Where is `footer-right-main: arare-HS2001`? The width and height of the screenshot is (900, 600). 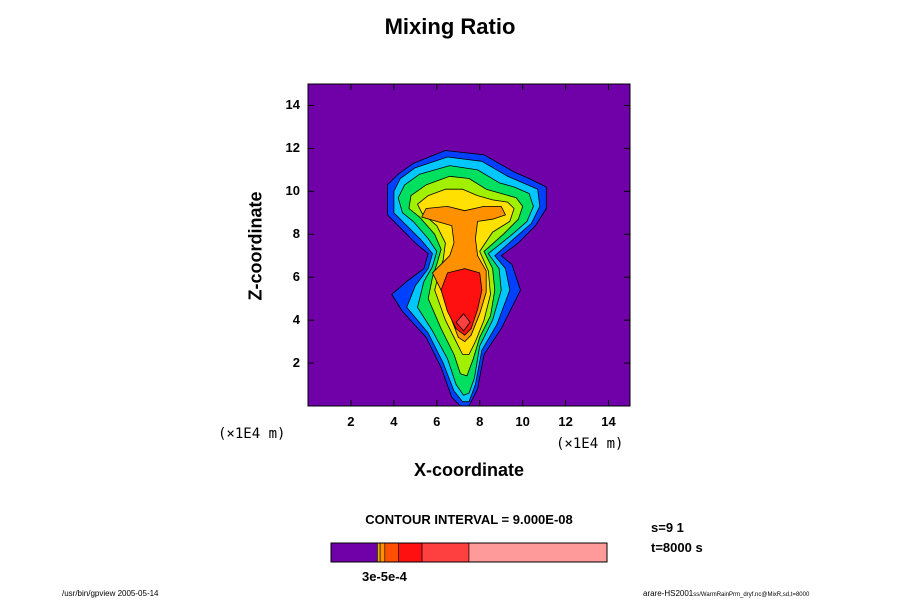
footer-right-main: arare-HS2001 is located at coordinates (668, 593).